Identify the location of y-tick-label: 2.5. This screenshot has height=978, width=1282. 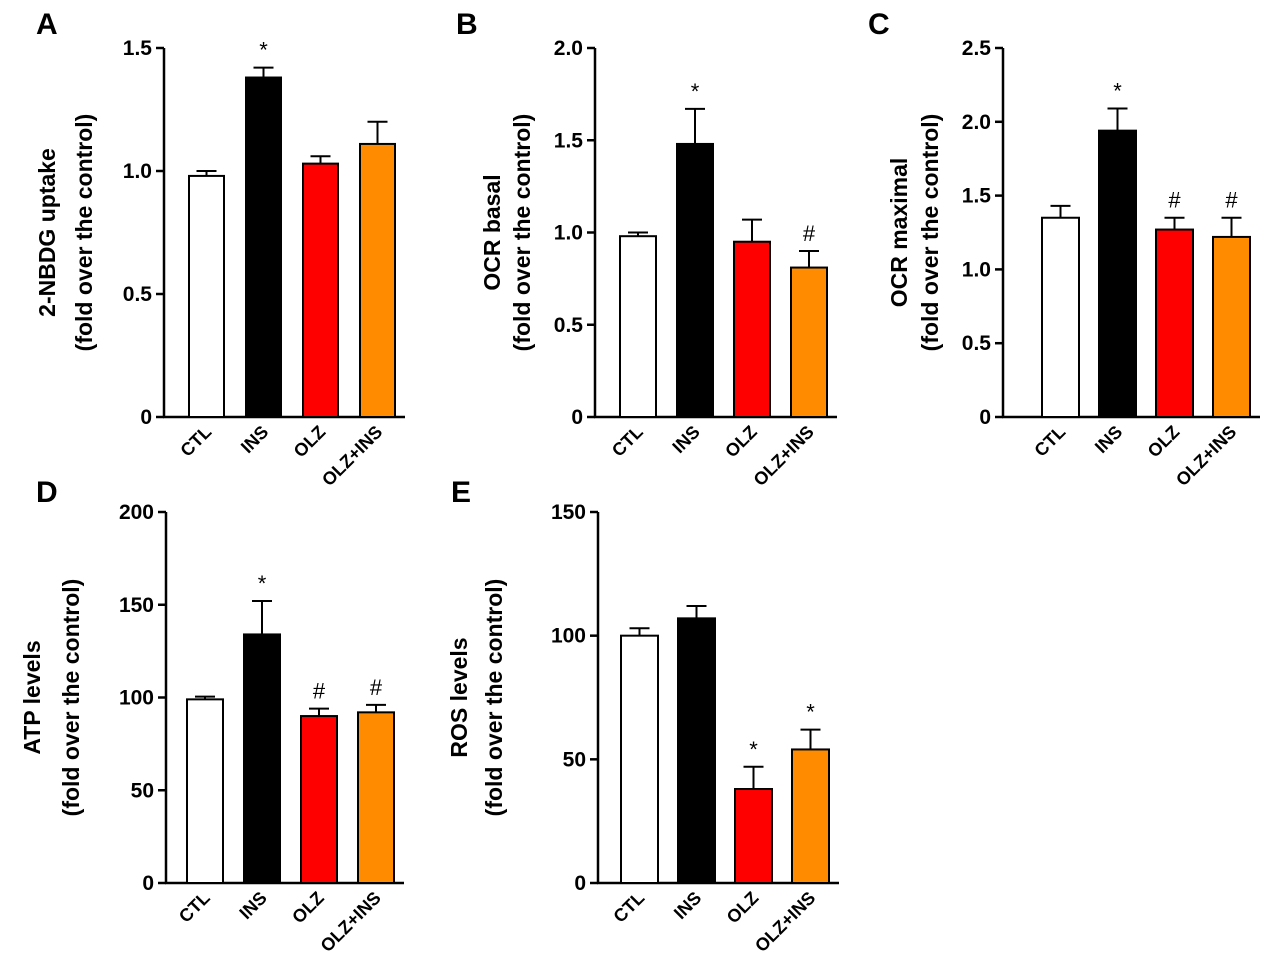
(977, 48).